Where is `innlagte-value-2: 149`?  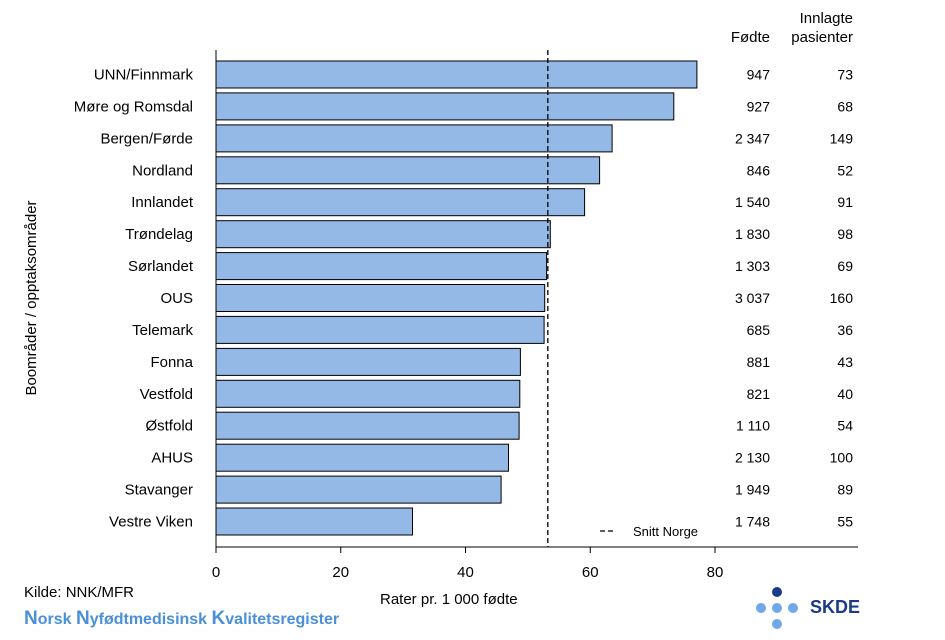
innlagte-value-2: 149 is located at coordinates (842, 138).